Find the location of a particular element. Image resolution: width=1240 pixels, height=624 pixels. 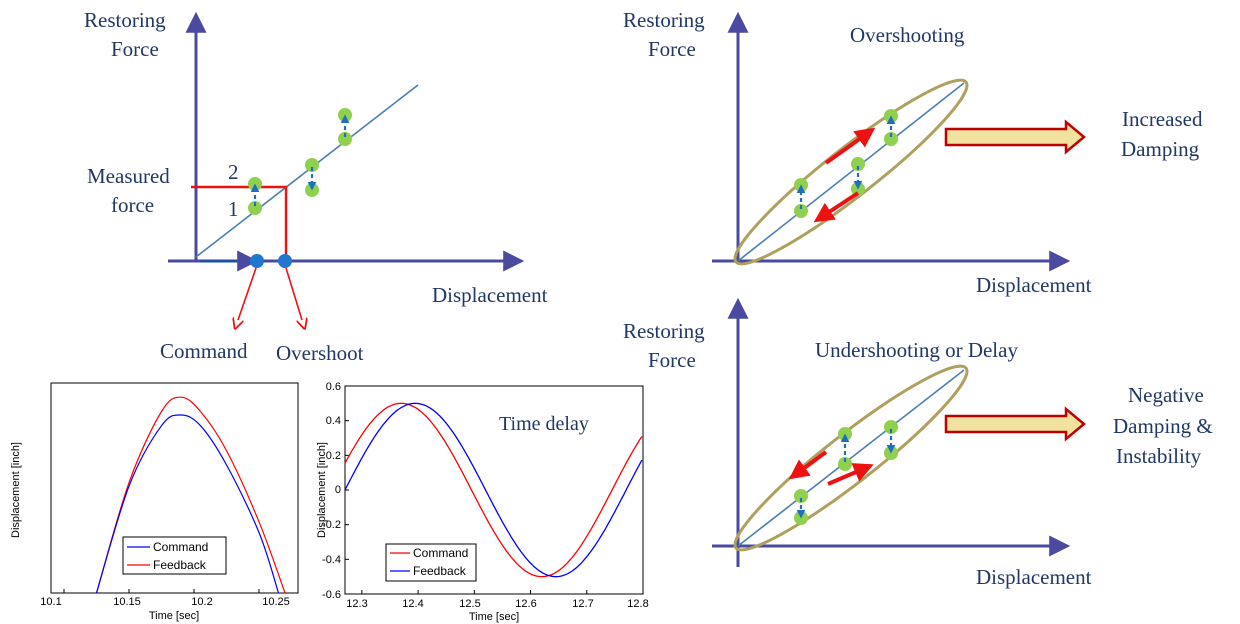

measured-label-line2: force is located at coordinates (132, 205).